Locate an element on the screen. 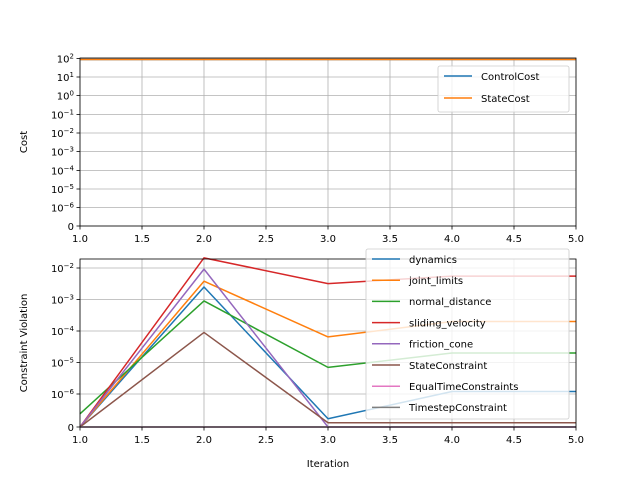  legend-label: sliding_velocity is located at coordinates (447, 323).